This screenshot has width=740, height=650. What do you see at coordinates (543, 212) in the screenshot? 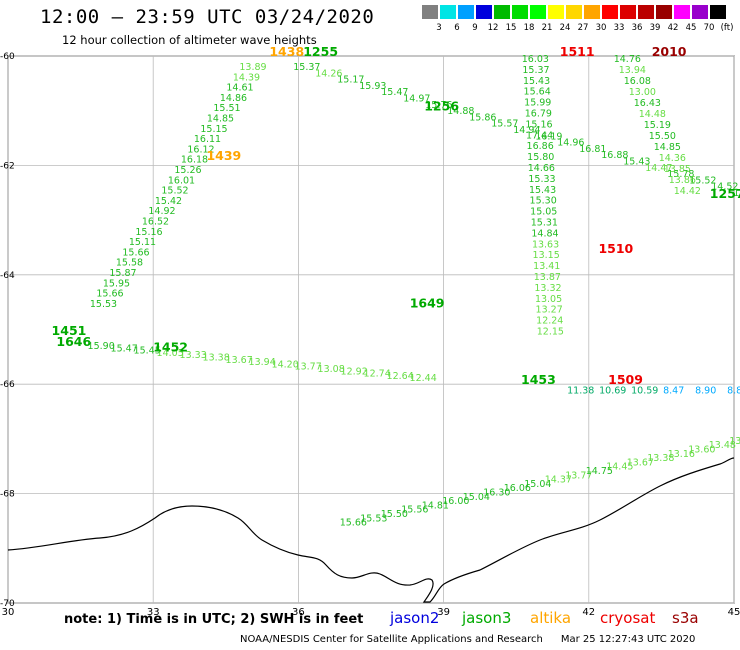
I see `swh-value-label: 15.05` at bounding box center [543, 212].